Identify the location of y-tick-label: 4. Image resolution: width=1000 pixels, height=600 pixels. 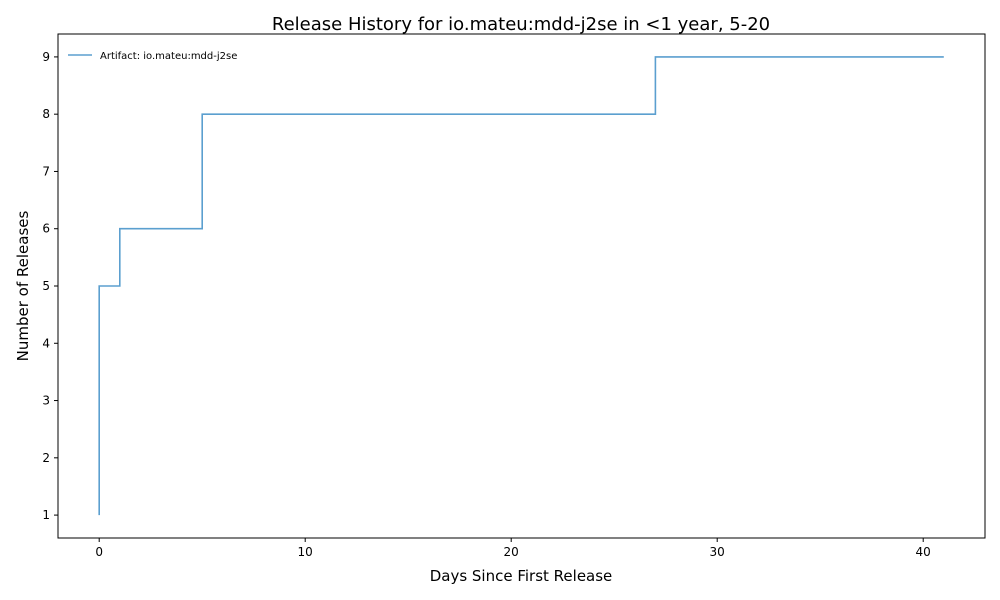
(46, 343).